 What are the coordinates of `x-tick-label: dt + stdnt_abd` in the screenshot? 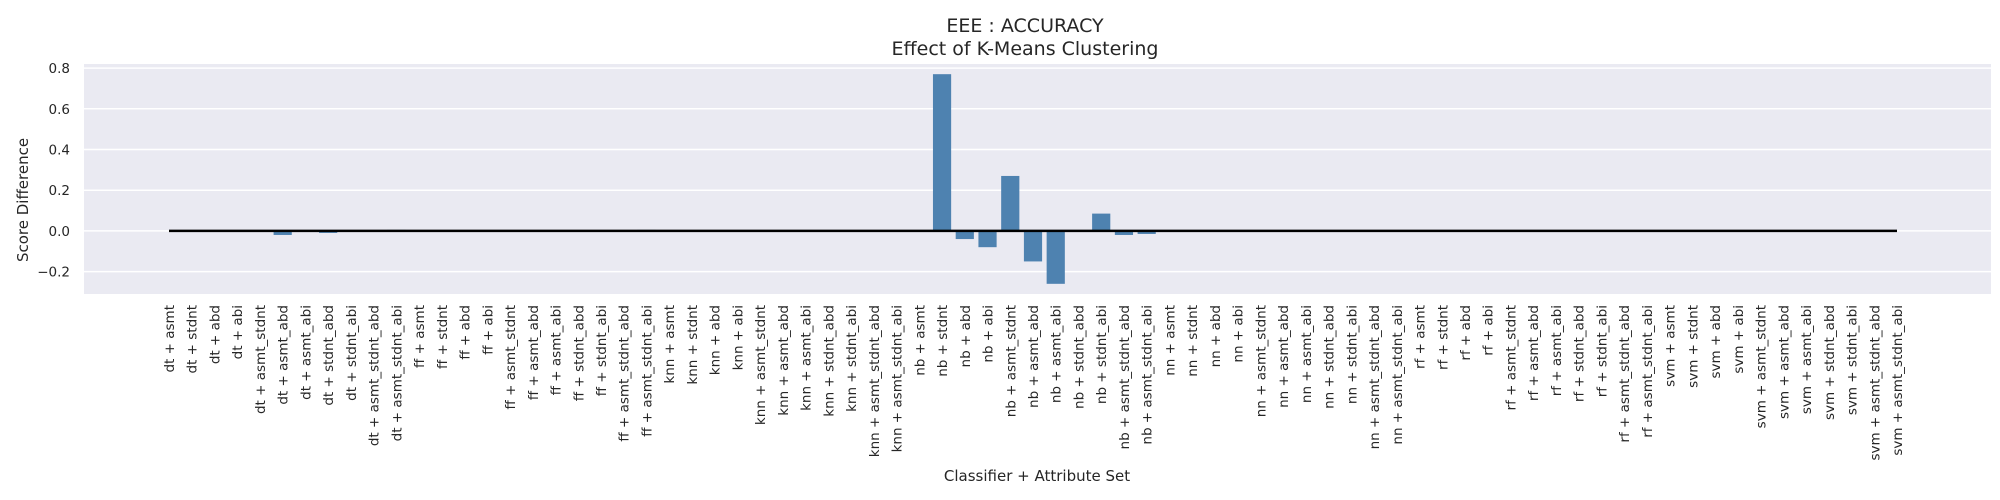 It's located at (329, 355).